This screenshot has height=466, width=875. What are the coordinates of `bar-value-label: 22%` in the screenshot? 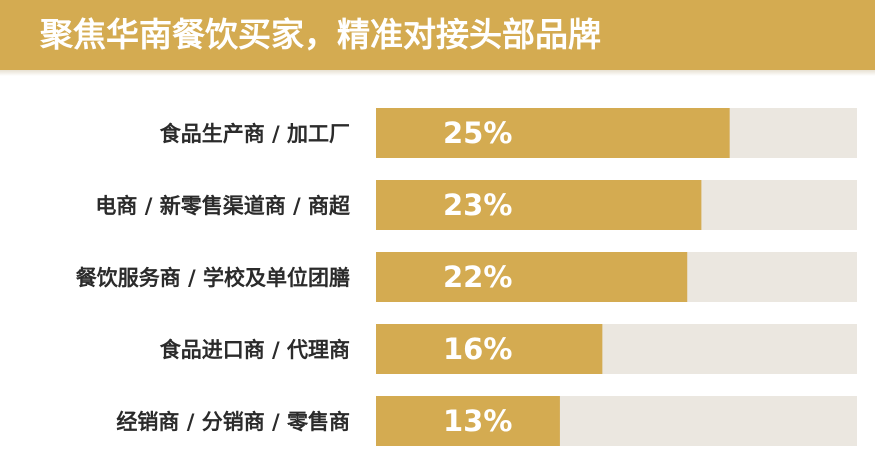 It's located at (477, 277).